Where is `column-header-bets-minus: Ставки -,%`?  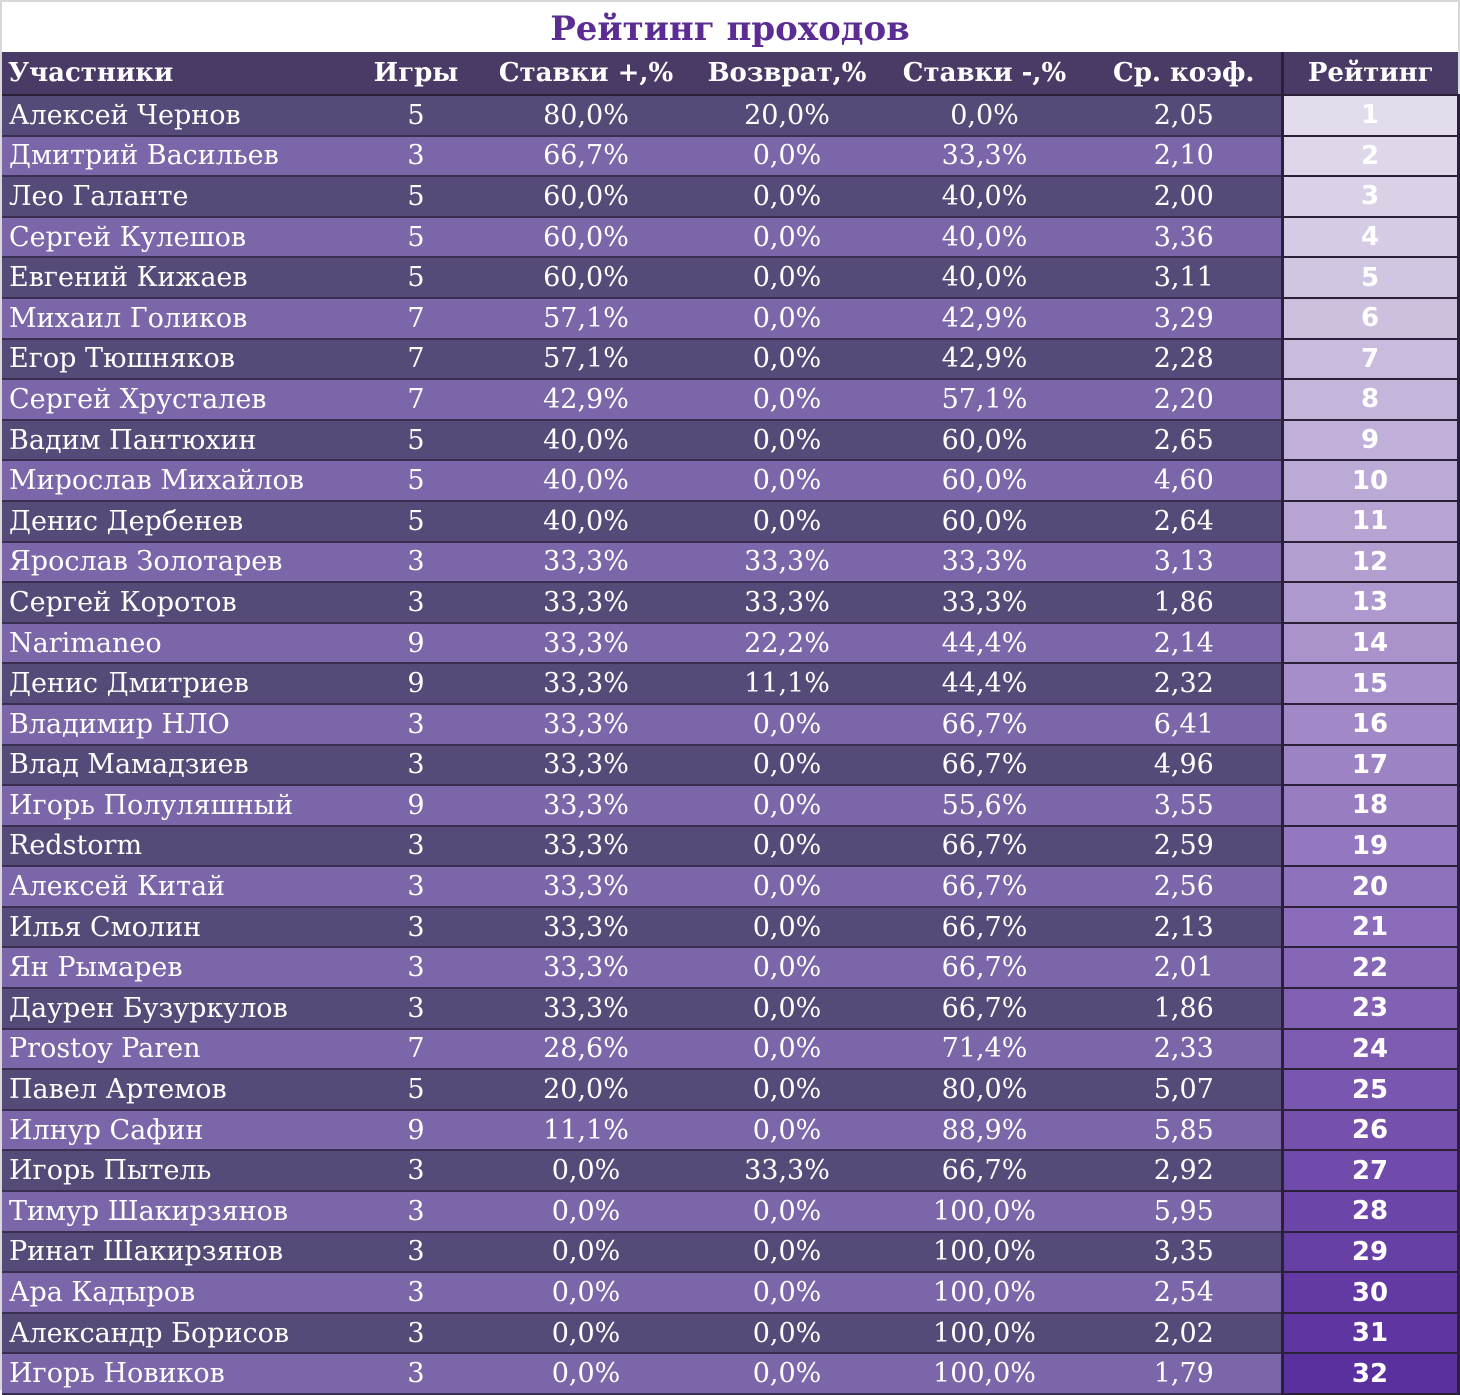 column-header-bets-minus: Ставки -,% is located at coordinates (984, 74).